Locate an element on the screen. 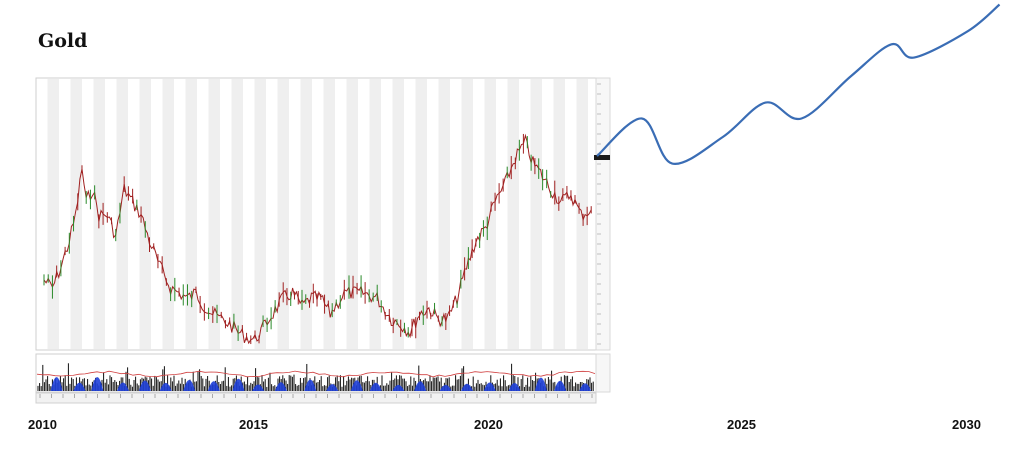  chart-title: Gold is located at coordinates (63, 41).